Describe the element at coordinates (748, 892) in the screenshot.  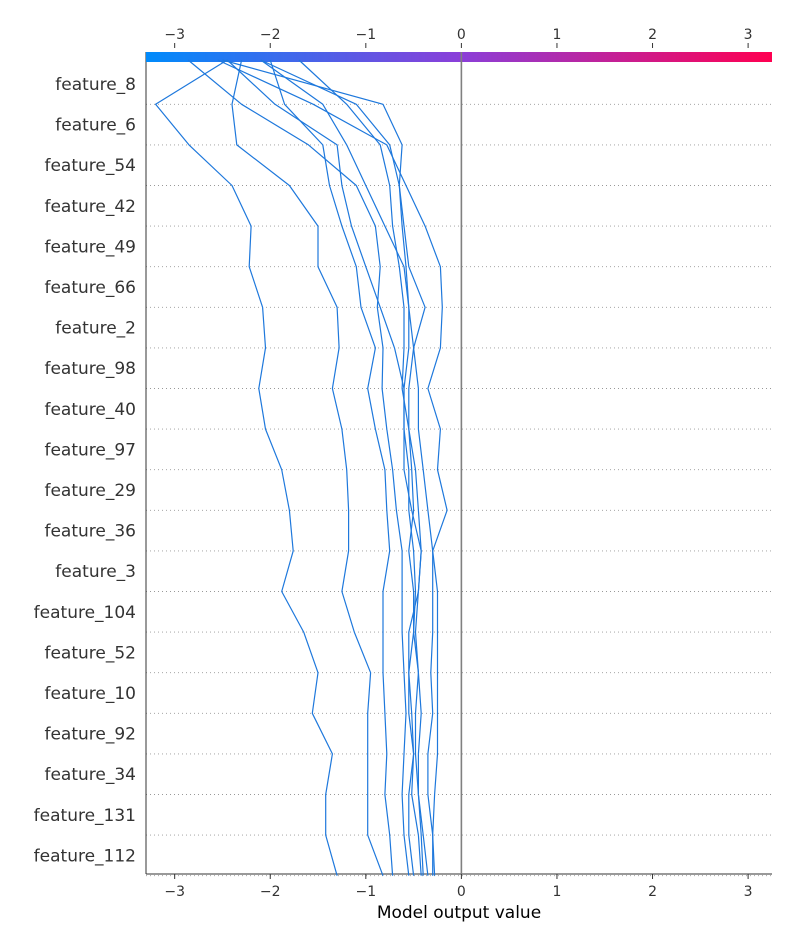
I see `x-tick-label-bottom: 3` at that location.